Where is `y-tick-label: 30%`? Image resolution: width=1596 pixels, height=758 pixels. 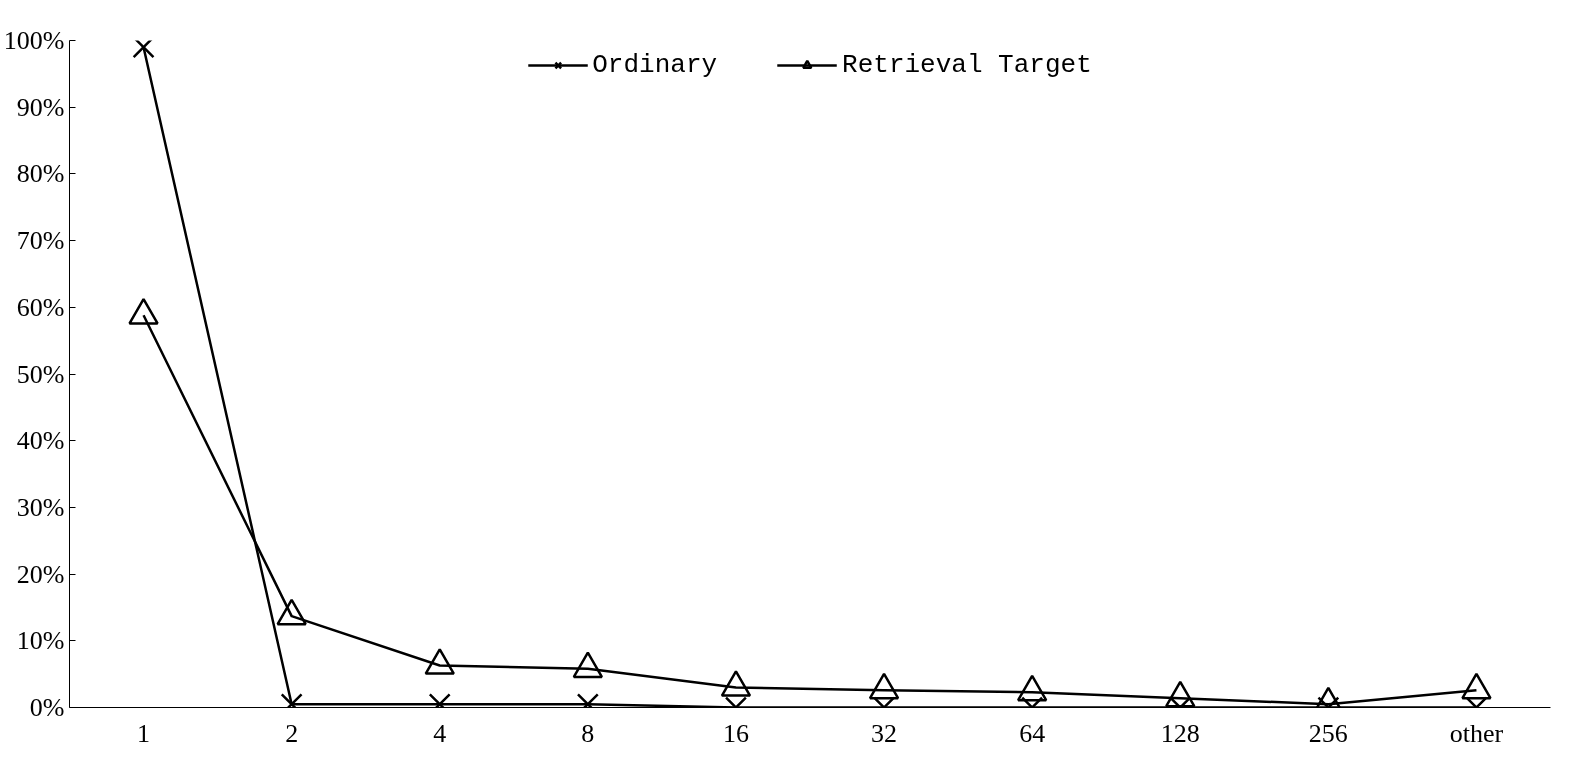
y-tick-label: 30% is located at coordinates (40, 507).